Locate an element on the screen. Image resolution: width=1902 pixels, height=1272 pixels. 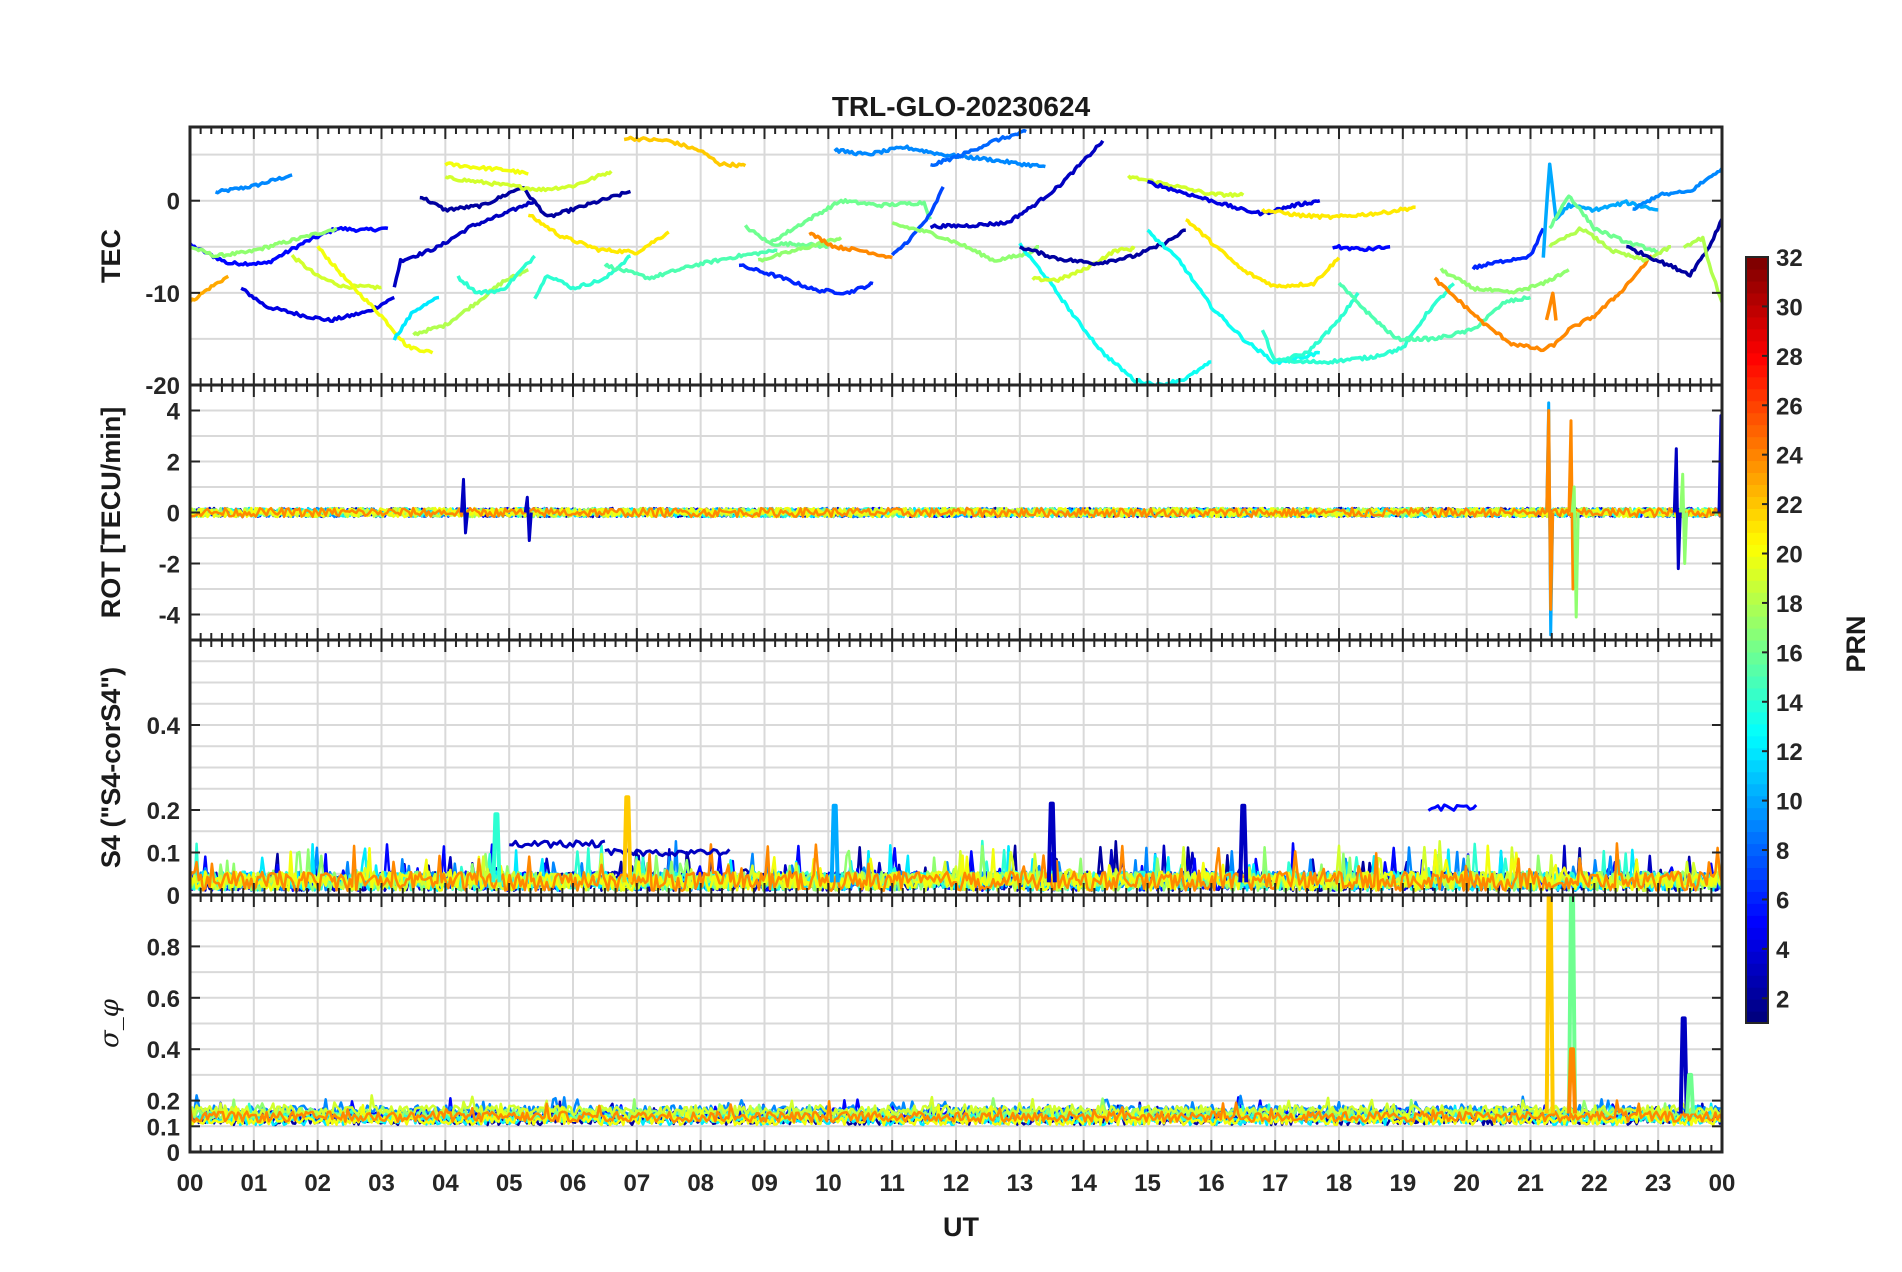
colorbar-tick-label: 20 is located at coordinates (1789, 555).